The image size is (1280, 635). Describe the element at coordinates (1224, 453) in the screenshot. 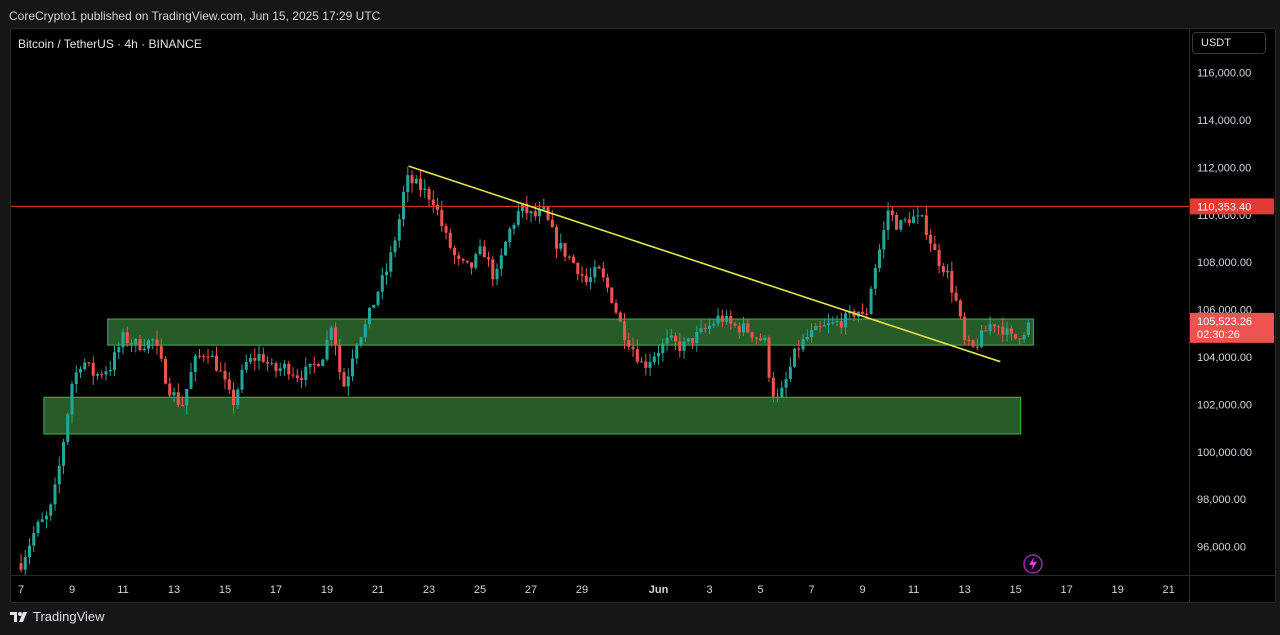

I see `y-tick-label: 100,000.00` at that location.